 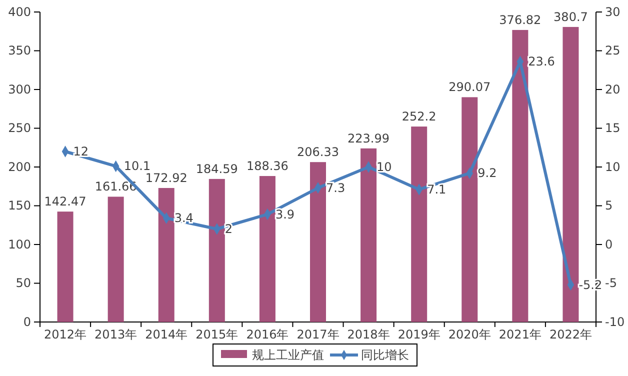 I want to click on x-tick-label: 2018年, so click(x=368, y=335).